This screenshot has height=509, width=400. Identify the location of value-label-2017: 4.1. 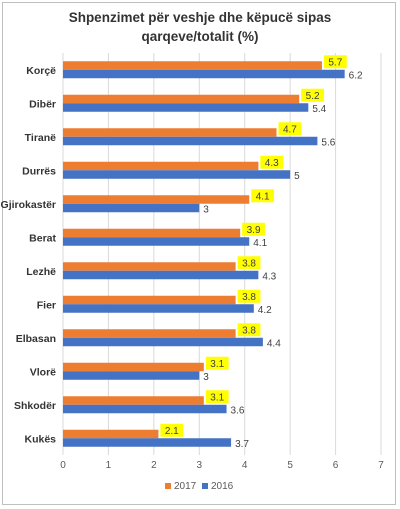
(263, 196).